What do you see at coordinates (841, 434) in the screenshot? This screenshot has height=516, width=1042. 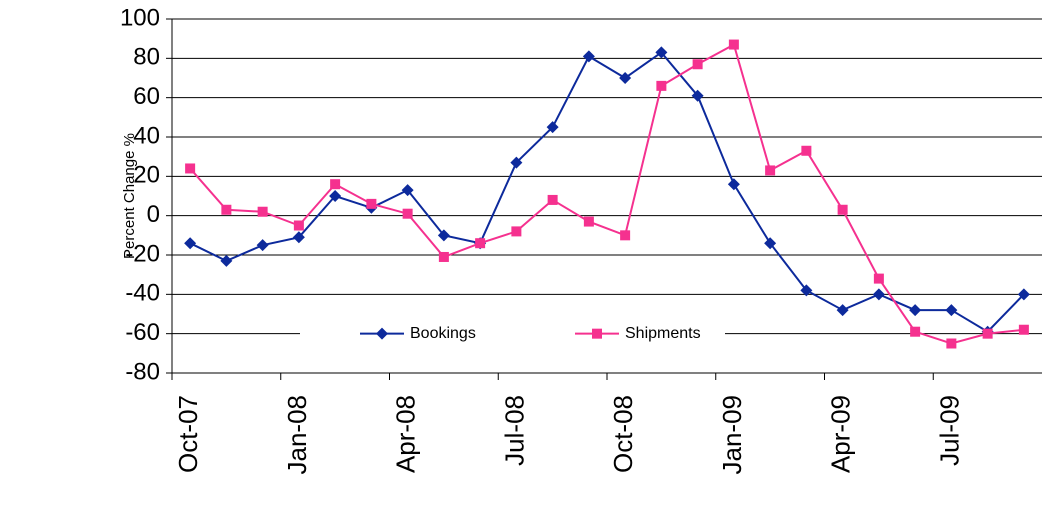 I see `x-tick-label: Apr-09` at bounding box center [841, 434].